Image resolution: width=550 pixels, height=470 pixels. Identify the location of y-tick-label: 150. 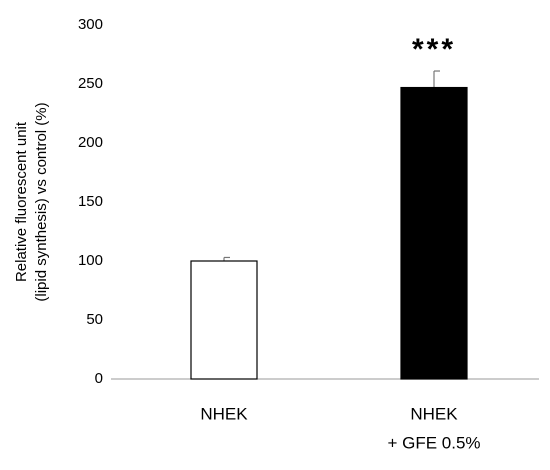
(90, 201).